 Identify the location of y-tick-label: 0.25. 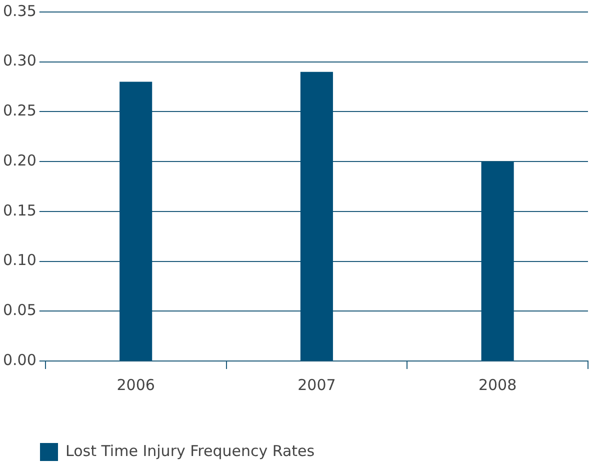
(19, 111).